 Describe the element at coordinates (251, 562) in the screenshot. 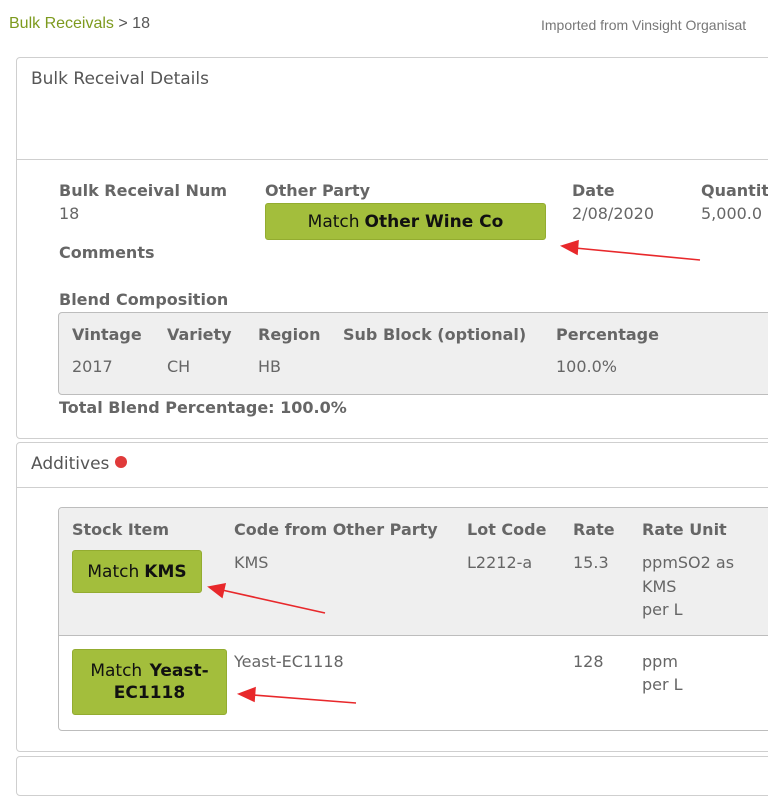

I see `additive-code: KMS` at that location.